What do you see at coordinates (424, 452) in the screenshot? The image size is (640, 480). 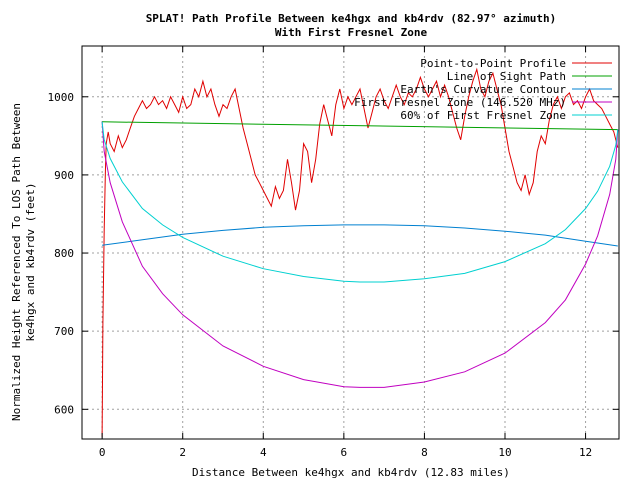 I see `x-tick-label: 8` at bounding box center [424, 452].